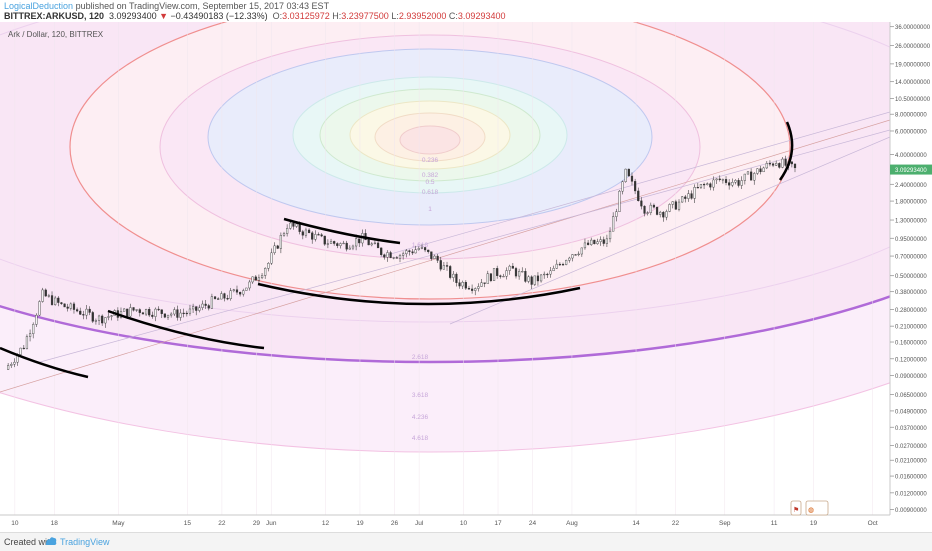  I want to click on tradingview-brand: TradingView, so click(85, 542).